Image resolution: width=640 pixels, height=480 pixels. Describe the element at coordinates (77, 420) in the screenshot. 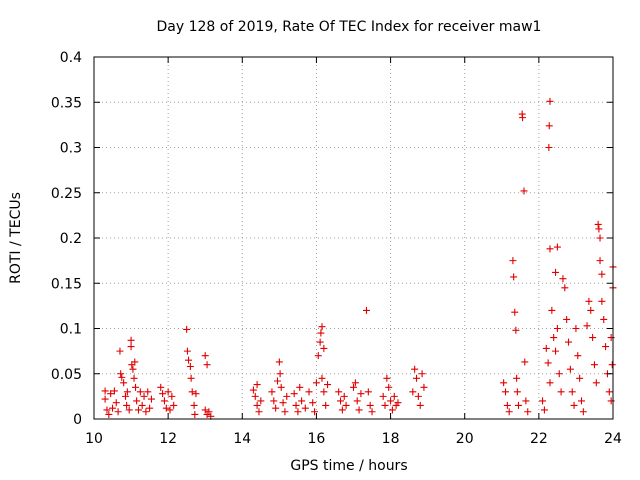

I see `y-tick-label: 0` at that location.